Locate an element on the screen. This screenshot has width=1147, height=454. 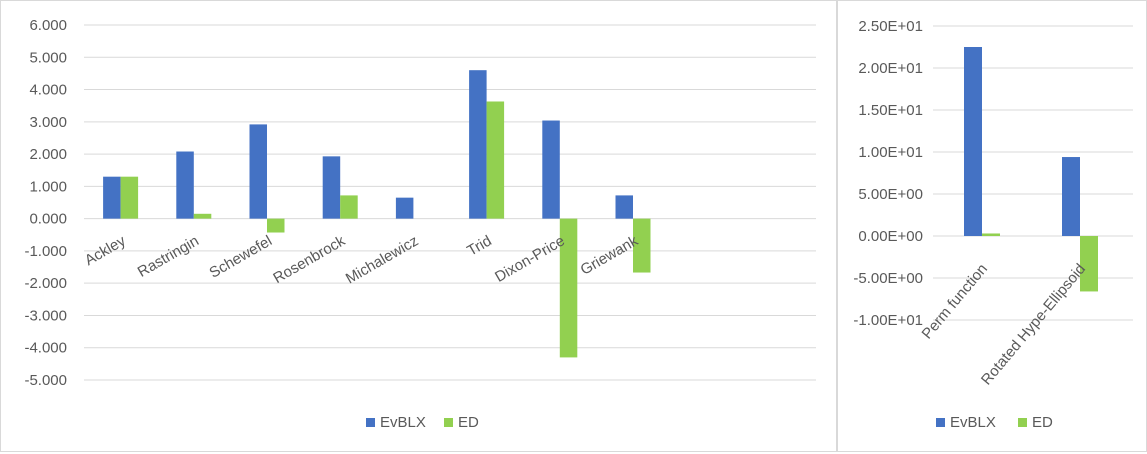
y-tick-label: 5.000 is located at coordinates (48, 57).